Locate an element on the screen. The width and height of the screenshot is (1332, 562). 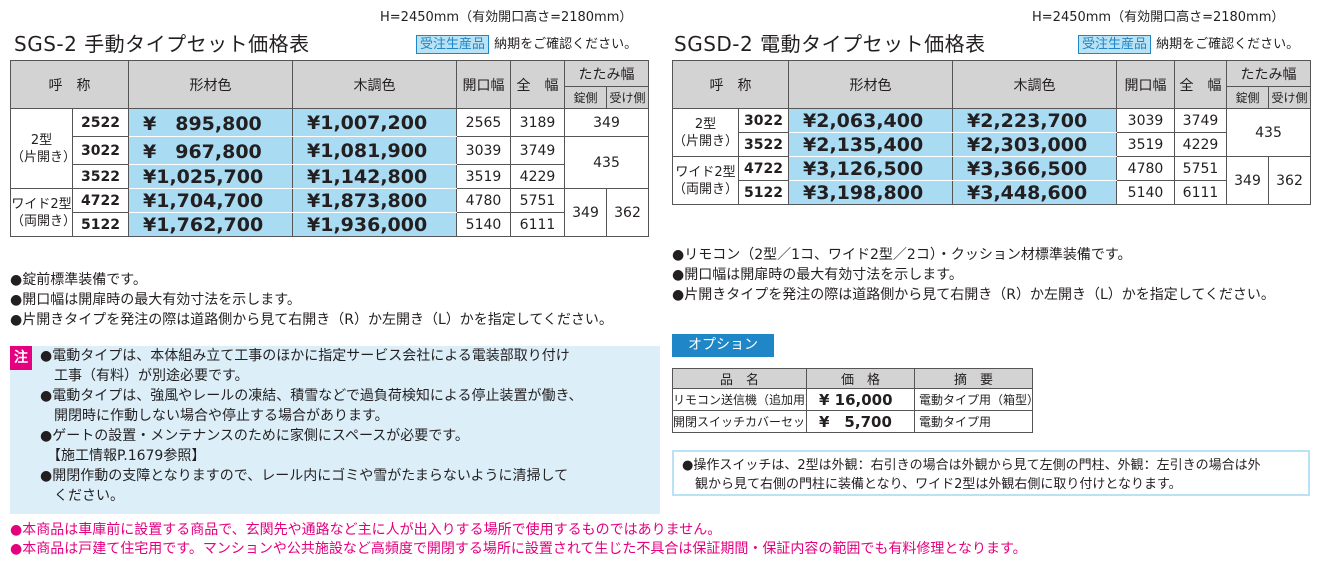
price-color1: ¥1,762,700 is located at coordinates (210, 224).